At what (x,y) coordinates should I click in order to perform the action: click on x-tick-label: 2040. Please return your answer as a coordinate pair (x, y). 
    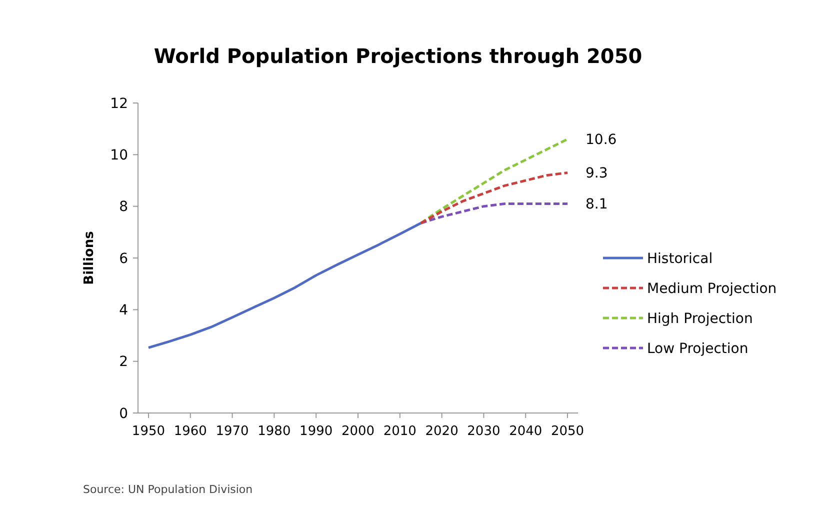
    Looking at the image, I should click on (525, 431).